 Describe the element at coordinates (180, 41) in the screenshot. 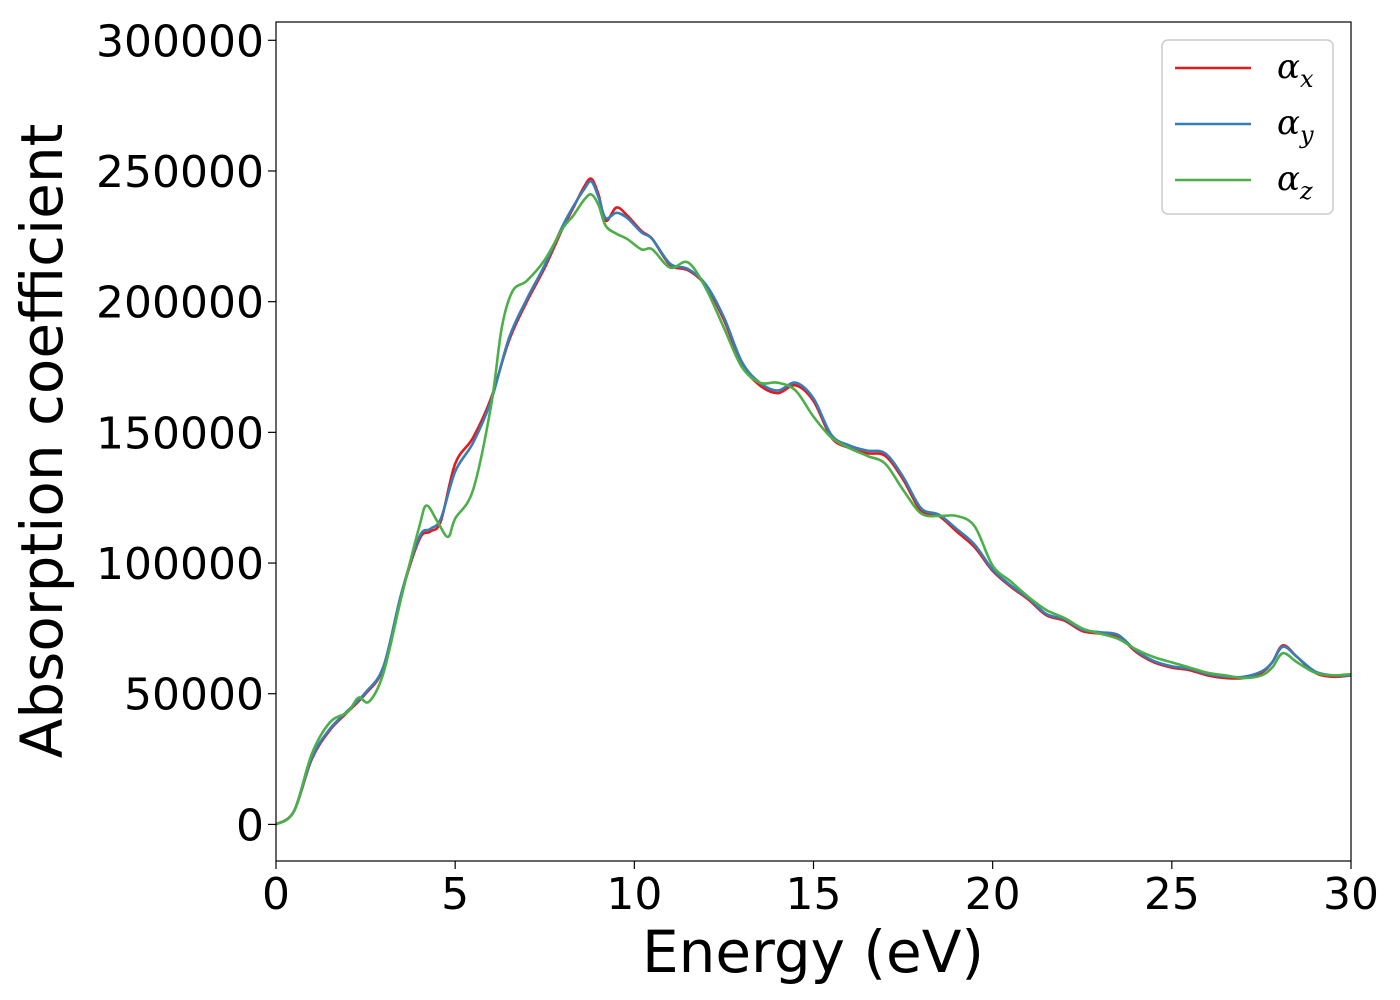

I see `y-tick-label: 300000` at that location.